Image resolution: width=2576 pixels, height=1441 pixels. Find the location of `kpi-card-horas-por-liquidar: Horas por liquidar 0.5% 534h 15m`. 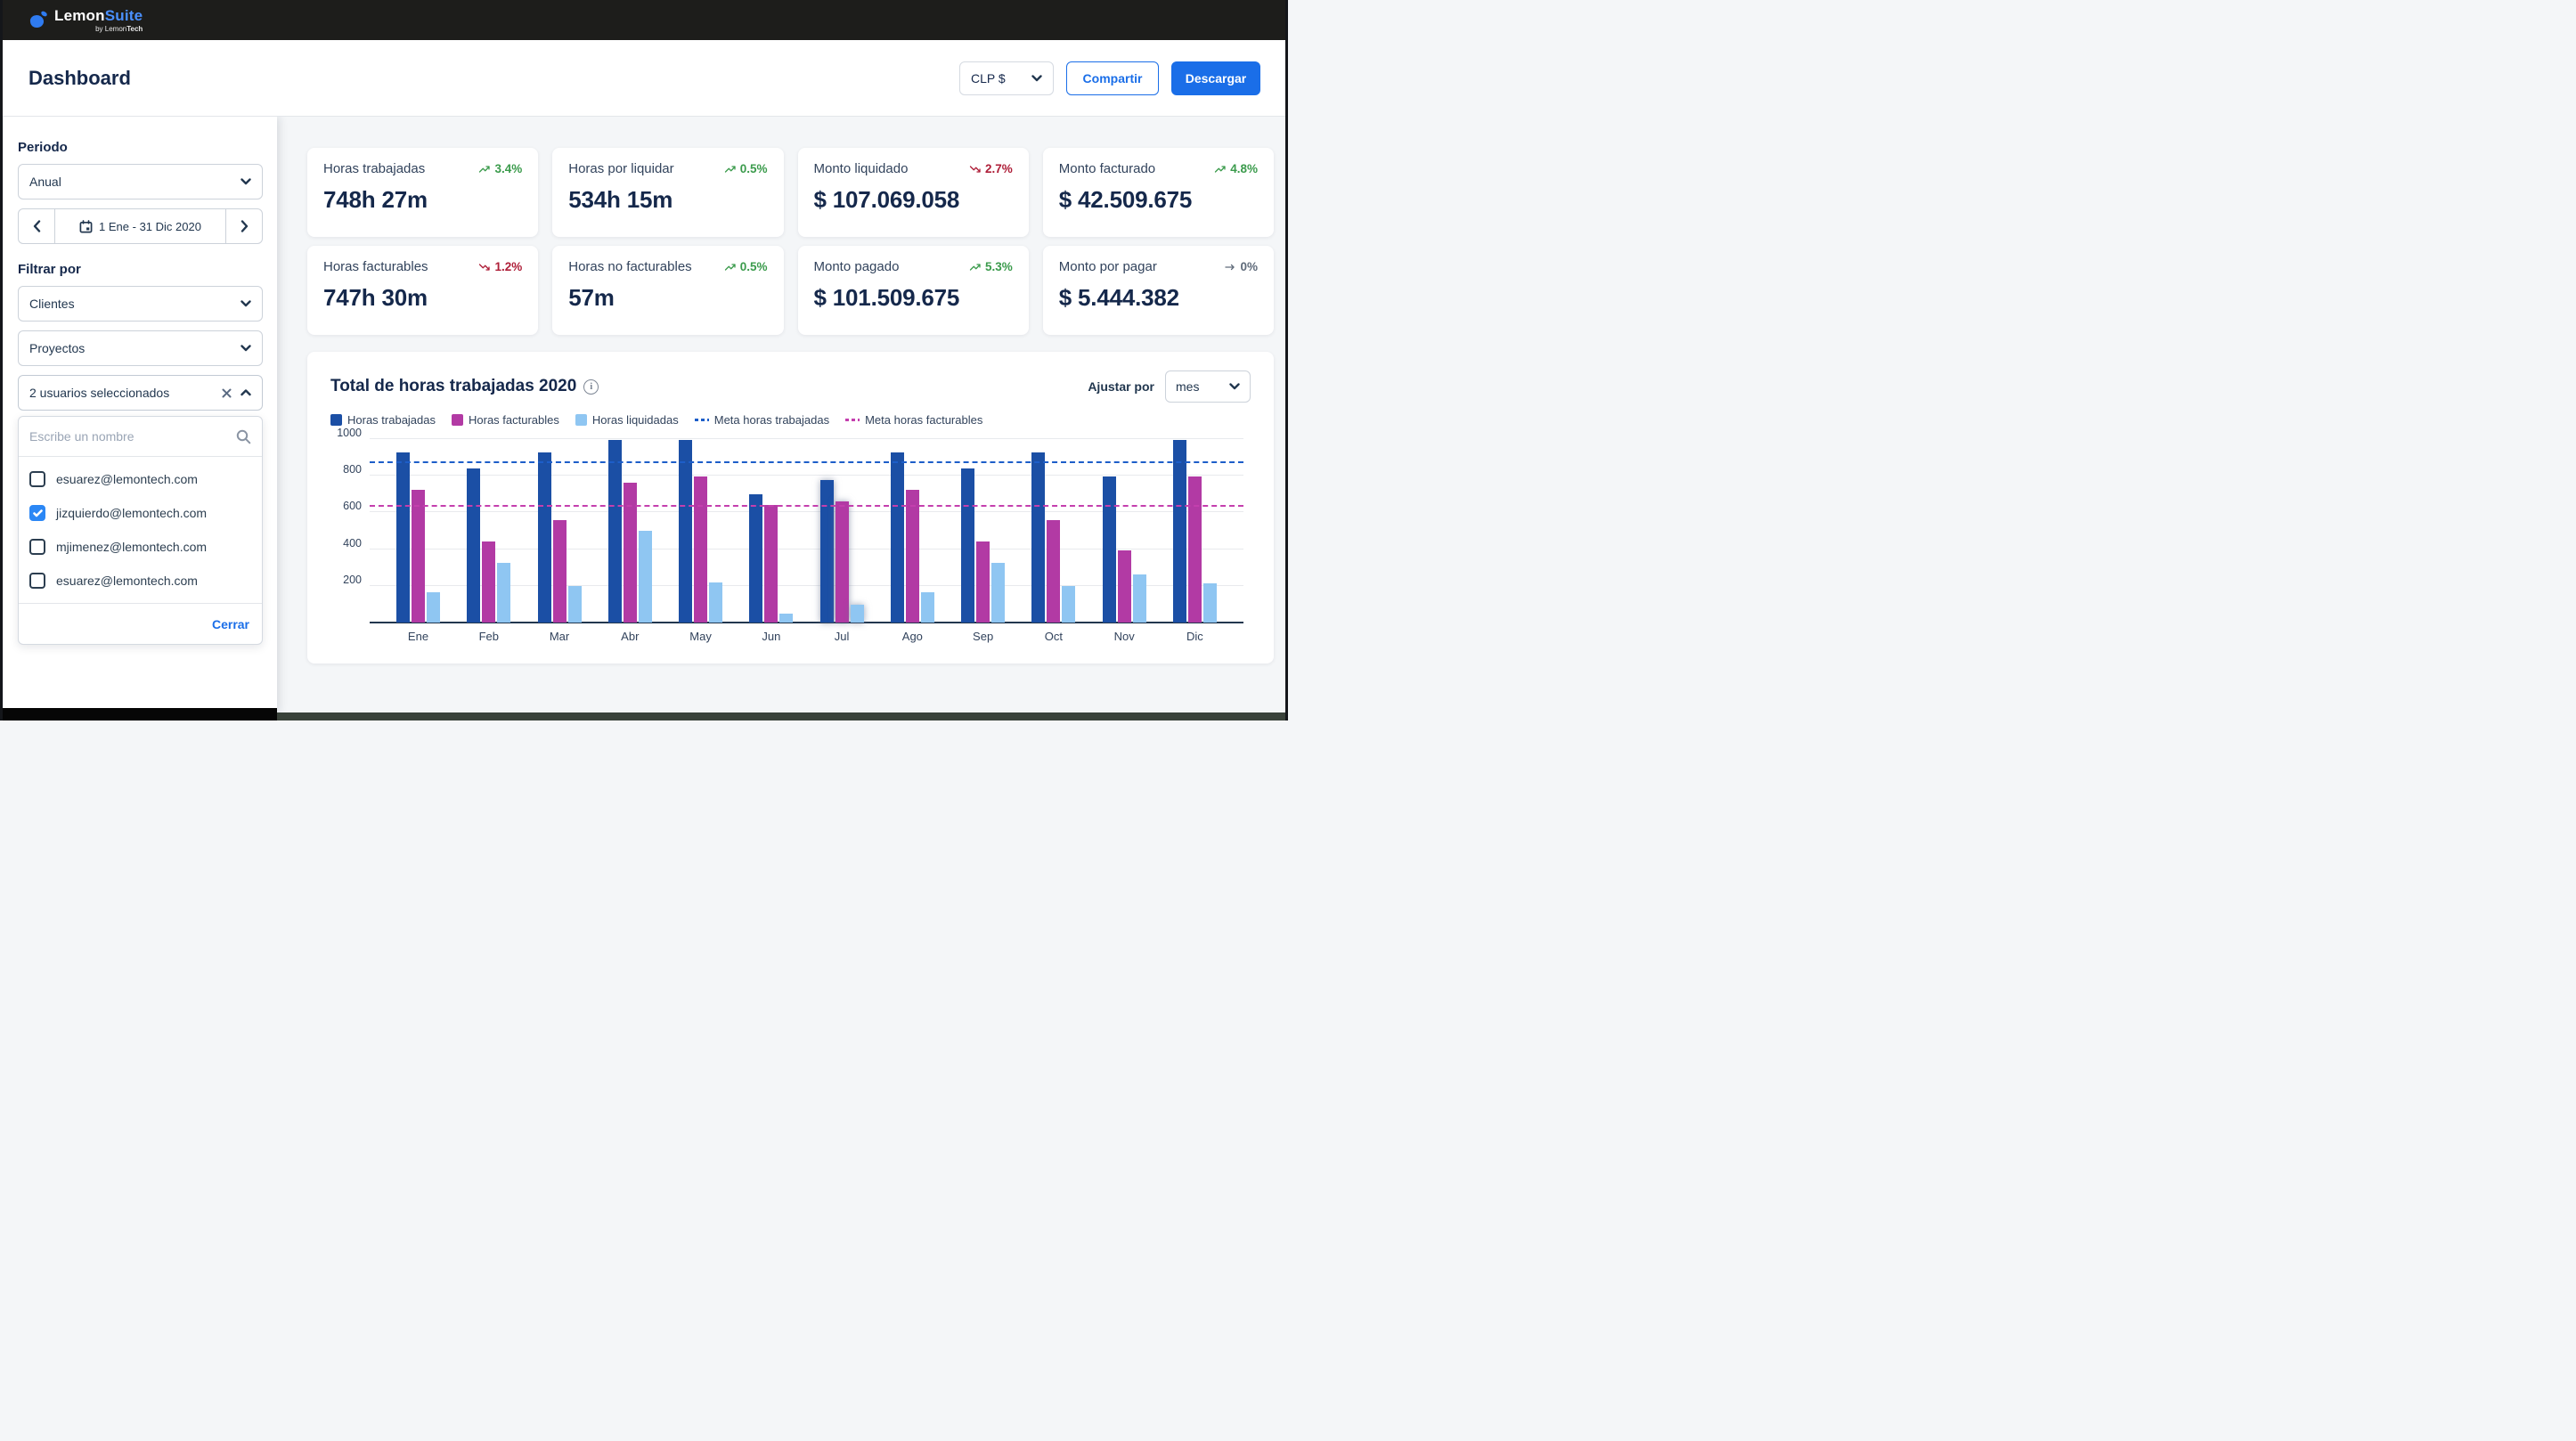

kpi-card-horas-por-liquidar: Horas por liquidar 0.5% 534h 15m is located at coordinates (668, 192).